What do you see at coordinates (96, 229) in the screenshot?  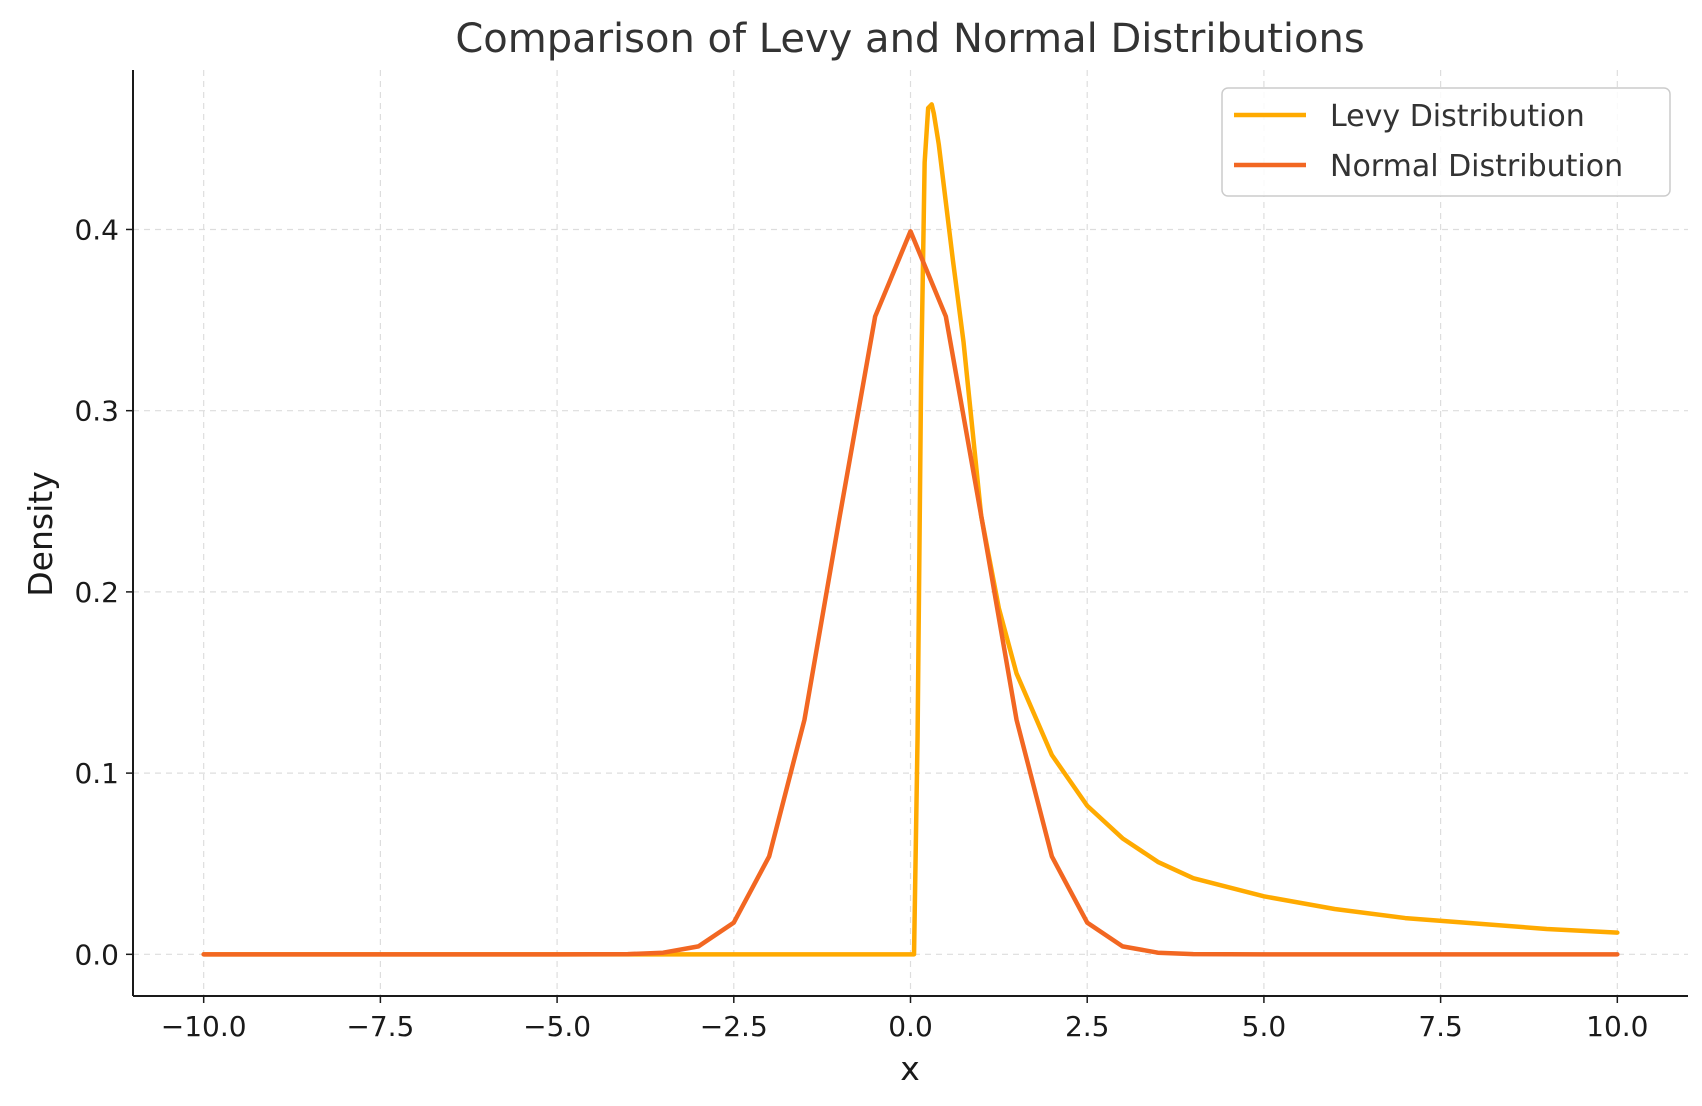 I see `y-tick-label: 0.4` at bounding box center [96, 229].